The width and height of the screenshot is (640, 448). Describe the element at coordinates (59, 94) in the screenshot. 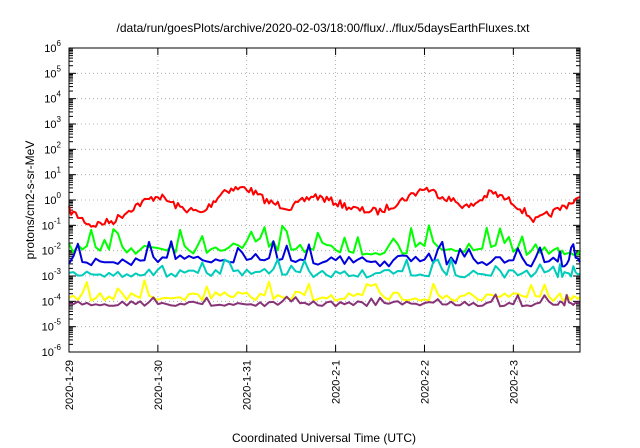

I see `y-tick-exponent: 4` at that location.